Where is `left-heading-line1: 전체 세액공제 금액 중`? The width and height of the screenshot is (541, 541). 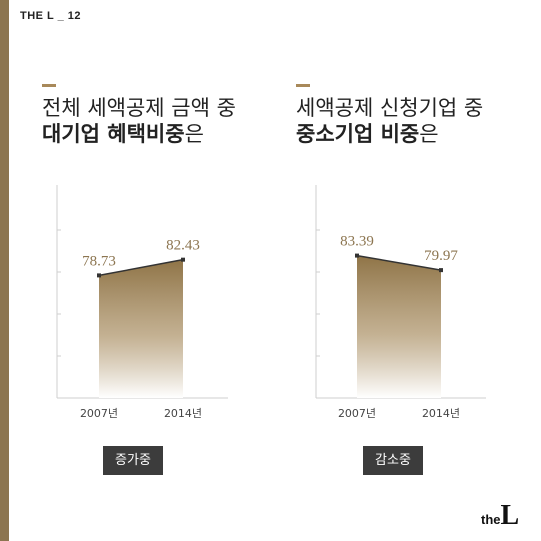 left-heading-line1: 전체 세액공제 금액 중 is located at coordinates (139, 108).